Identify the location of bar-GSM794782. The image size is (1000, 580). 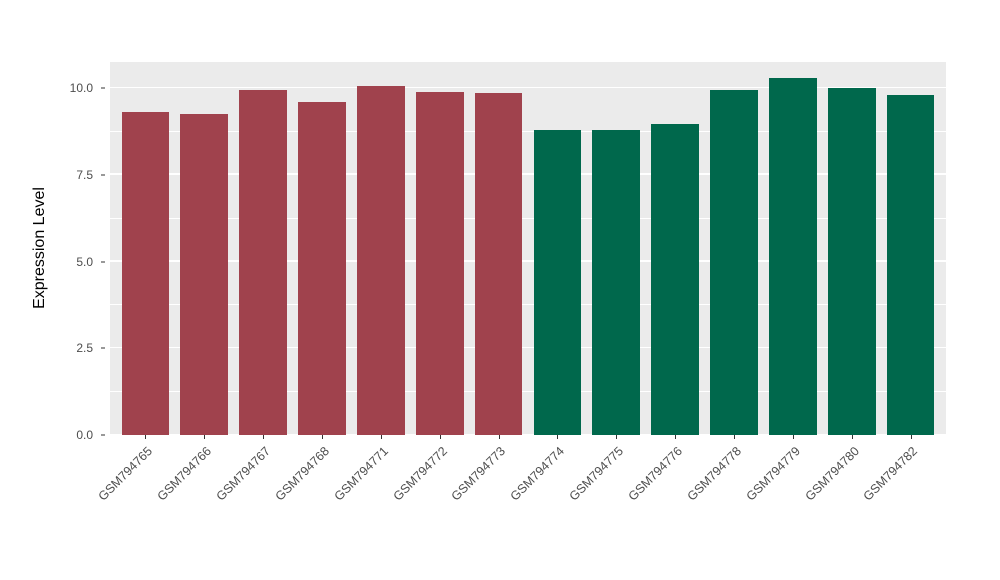
(910, 264).